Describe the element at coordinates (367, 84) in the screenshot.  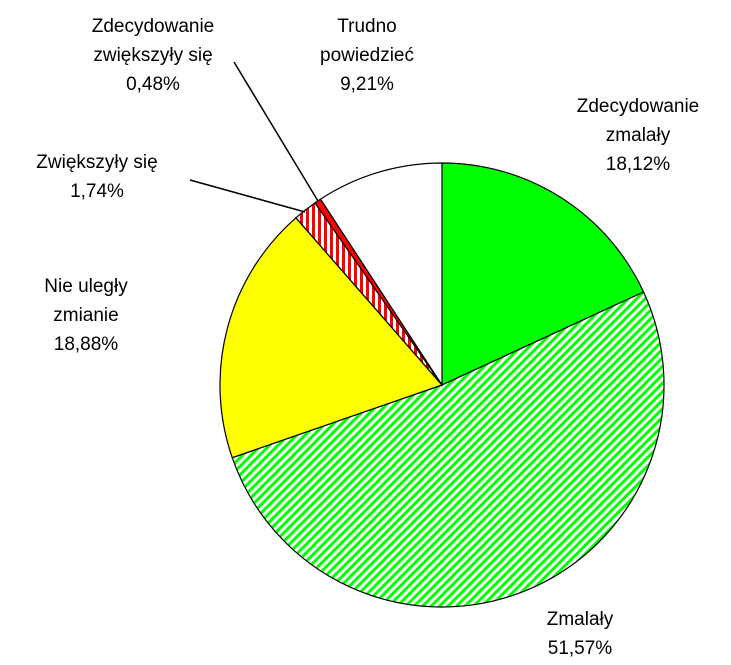
I see `value-label: 9,21%` at that location.